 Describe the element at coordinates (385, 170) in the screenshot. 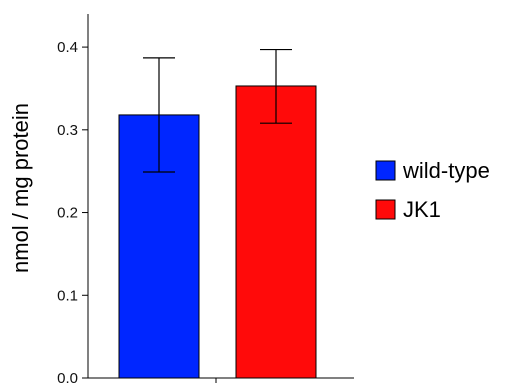

I see `legend-swatch-wild-type` at that location.